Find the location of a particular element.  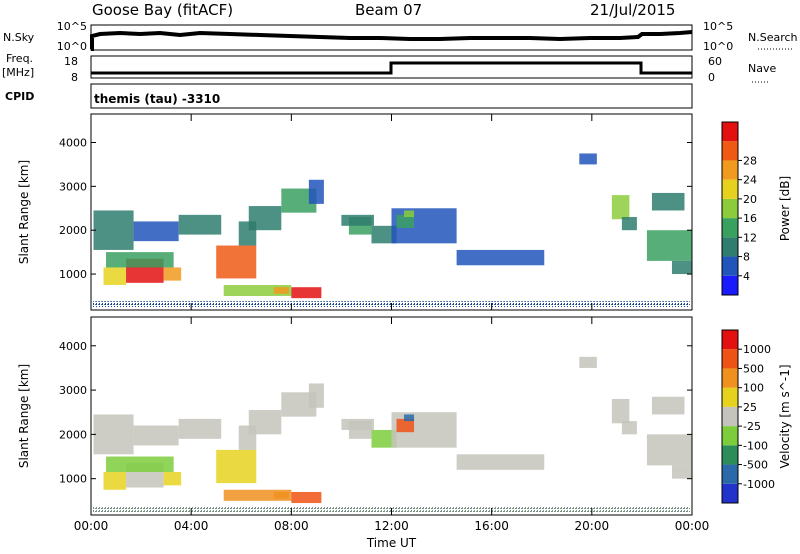

velocity-ytick-label: 2000 is located at coordinates (73, 434).